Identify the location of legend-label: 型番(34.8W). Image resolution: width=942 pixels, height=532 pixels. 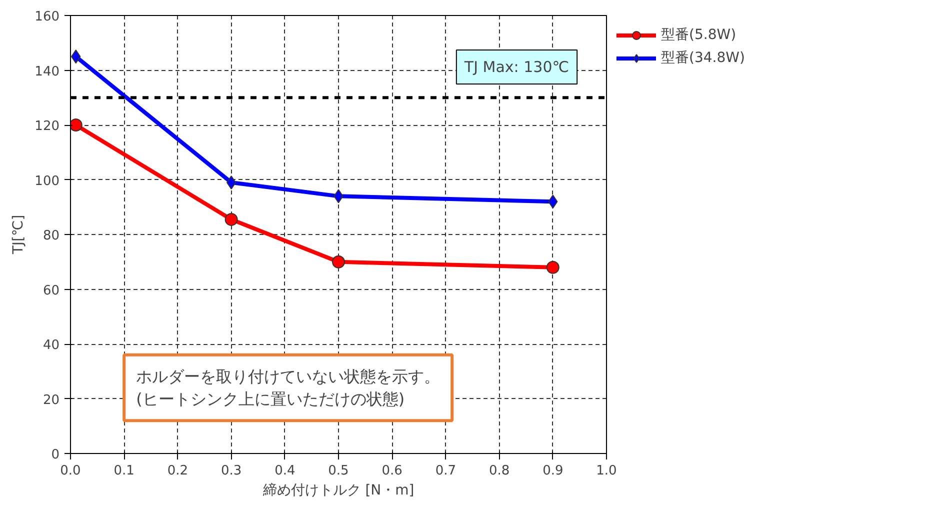
(703, 58).